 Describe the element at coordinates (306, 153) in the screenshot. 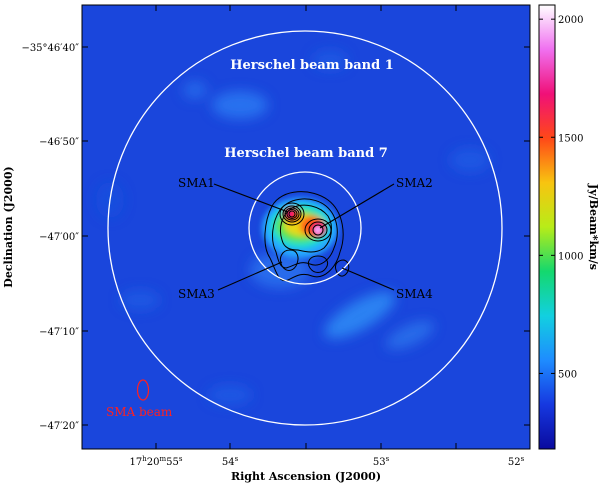

I see `herschel-beam-band7-label: Herschel beam band 7` at that location.